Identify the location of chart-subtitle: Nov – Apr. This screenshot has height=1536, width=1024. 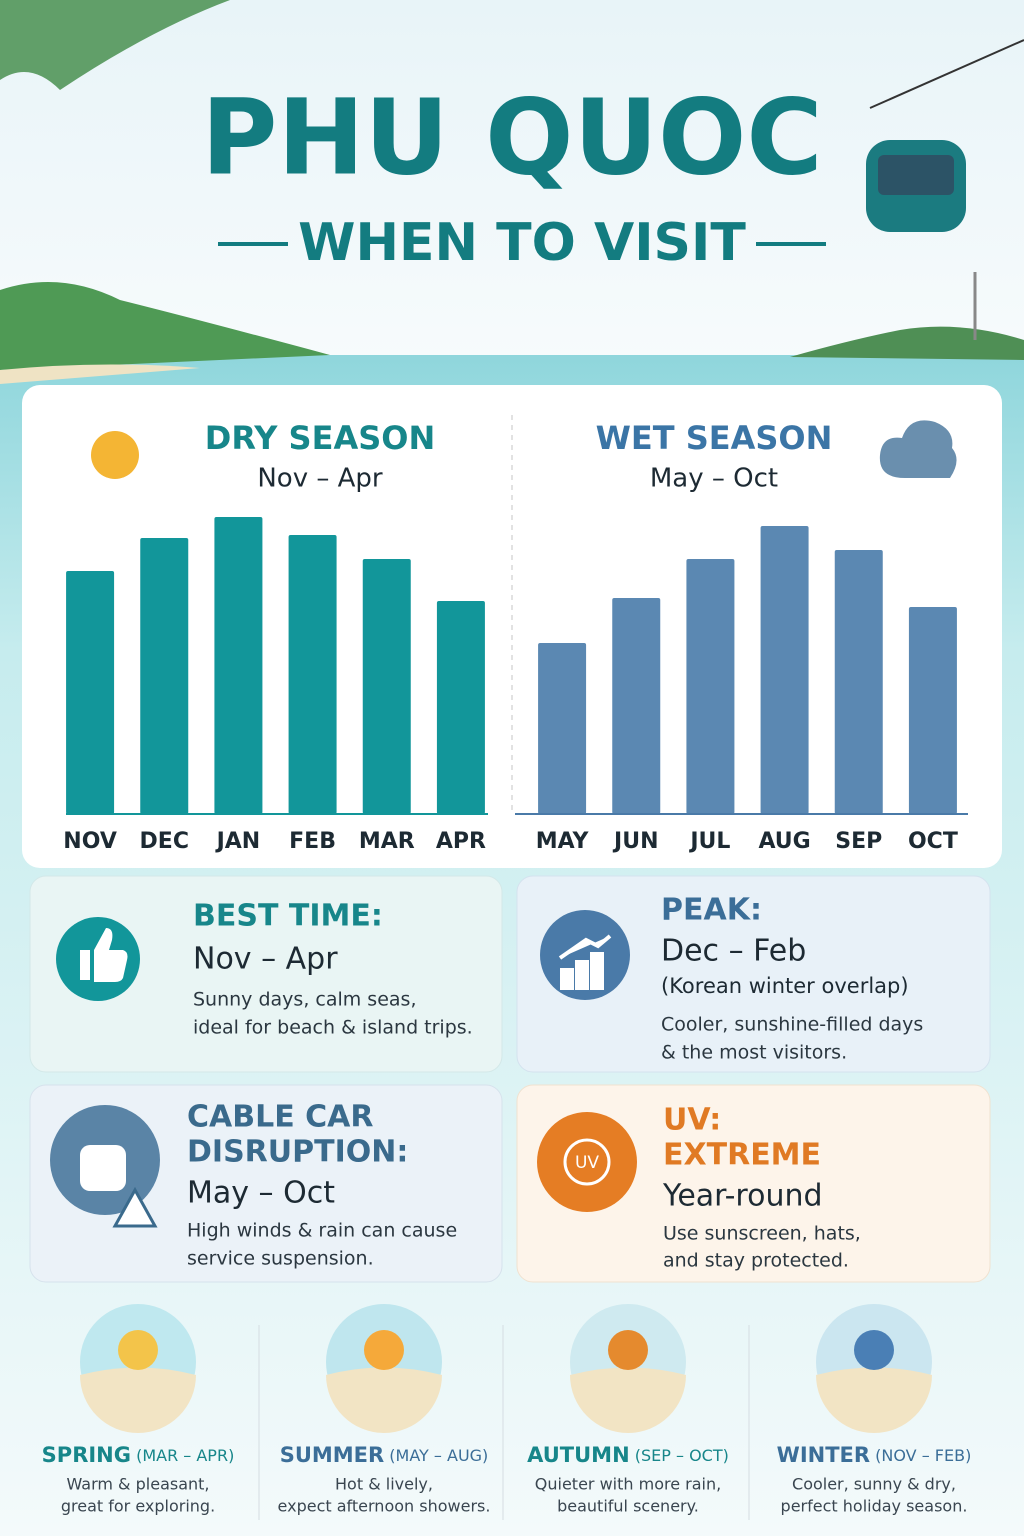
(320, 479).